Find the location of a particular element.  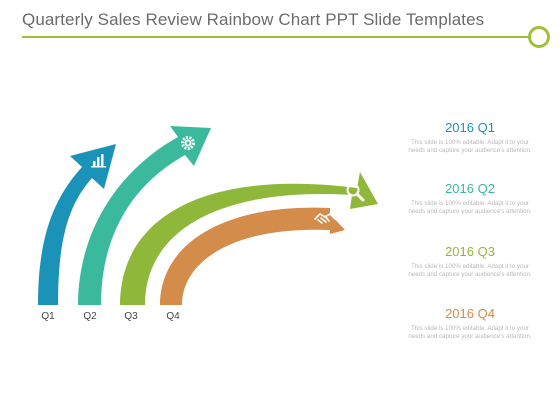

title-circle-ornament is located at coordinates (539, 37).